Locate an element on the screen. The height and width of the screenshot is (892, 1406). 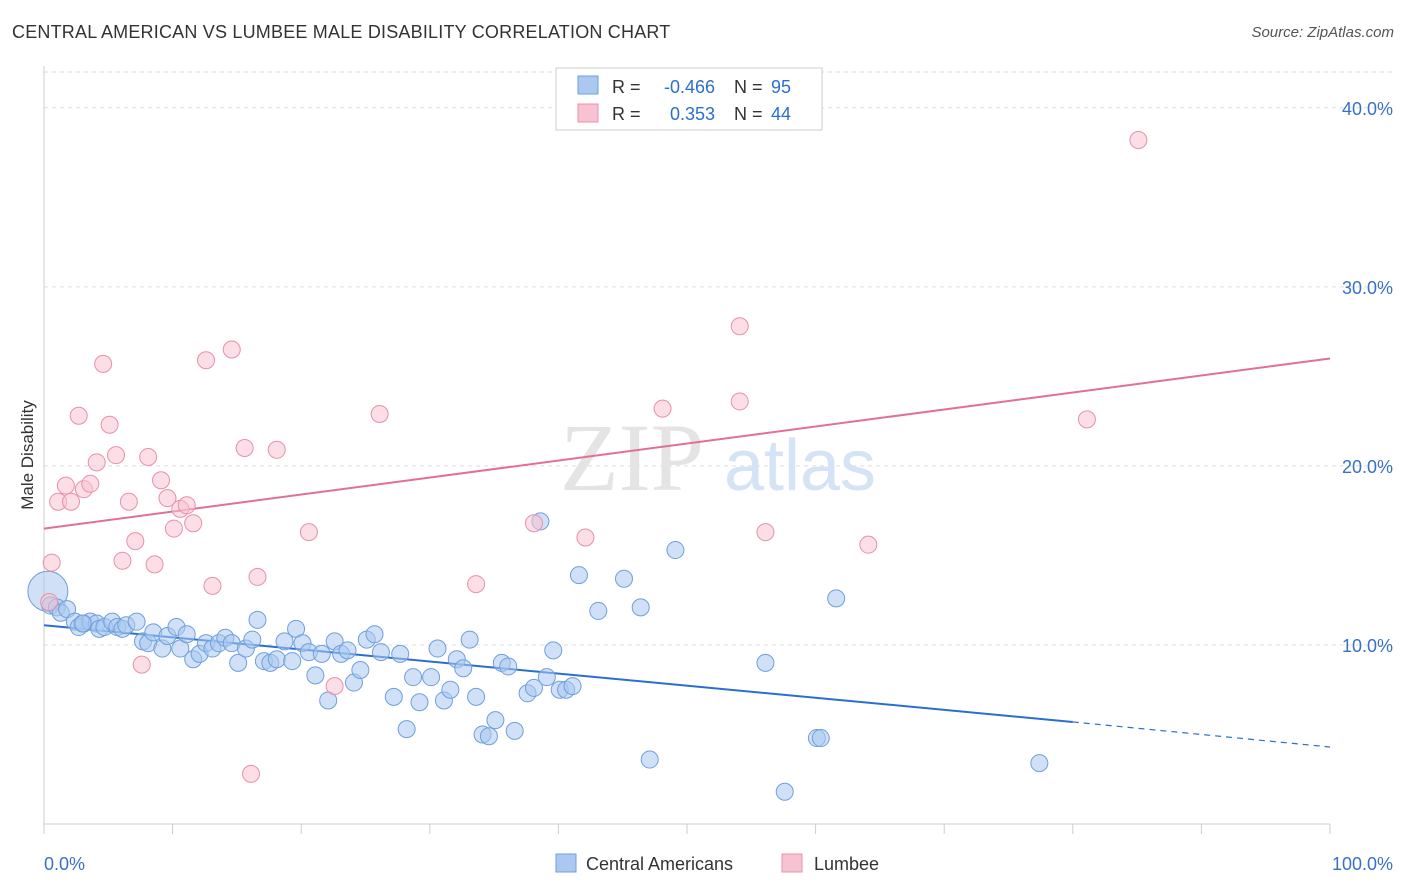
legend-r-label-2: R = is located at coordinates (626, 114).